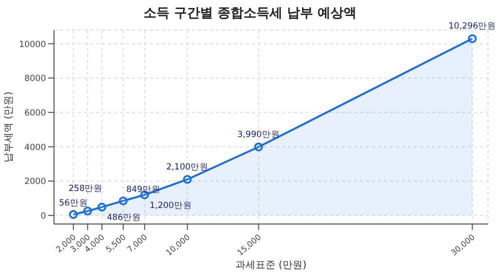 This screenshot has height=272, width=500. Describe the element at coordinates (187, 167) in the screenshot. I see `data-label: 2,100만원` at that location.